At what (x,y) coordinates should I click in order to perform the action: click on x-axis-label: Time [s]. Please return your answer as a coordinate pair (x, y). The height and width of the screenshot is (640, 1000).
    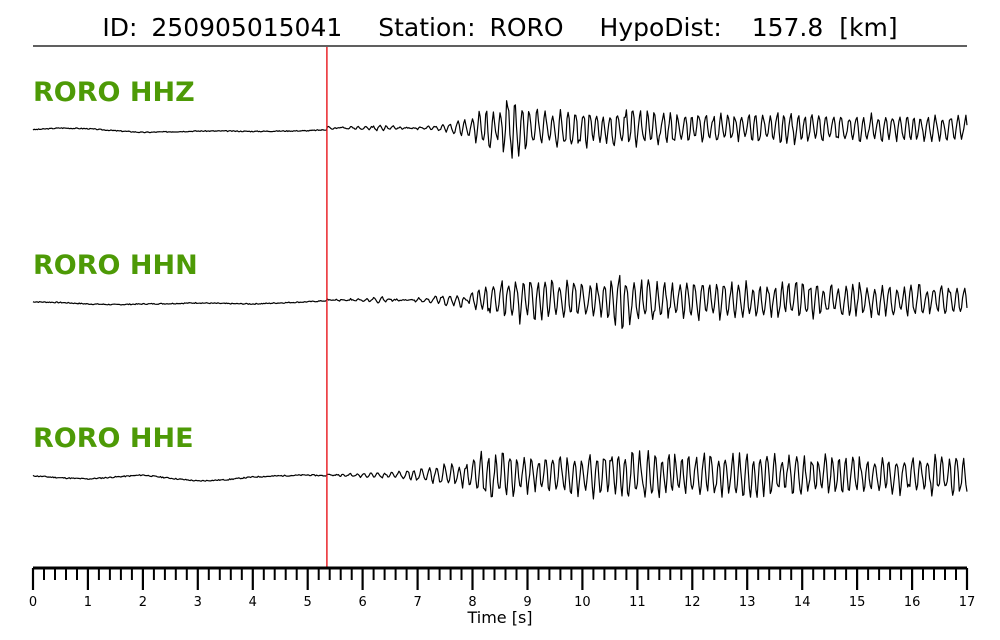
    Looking at the image, I should click on (499, 617).